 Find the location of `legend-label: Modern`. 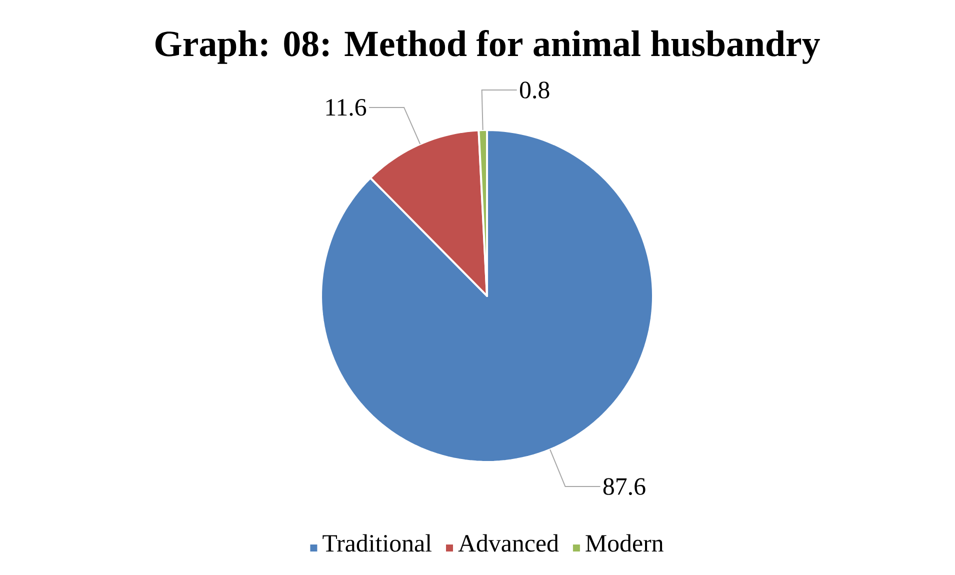

legend-label: Modern is located at coordinates (625, 543).